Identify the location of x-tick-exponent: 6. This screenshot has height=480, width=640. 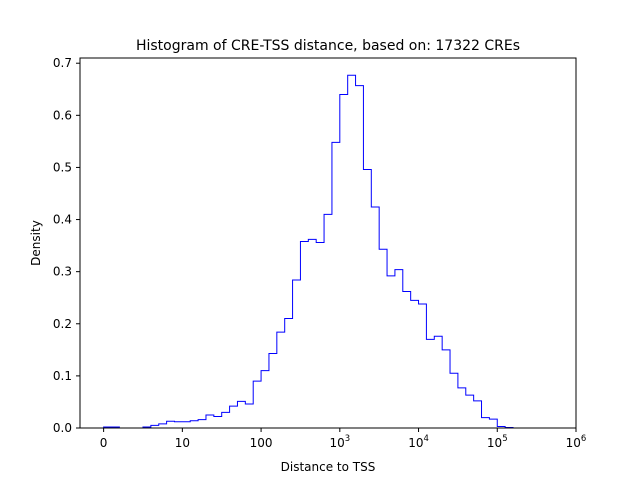
(583, 439).